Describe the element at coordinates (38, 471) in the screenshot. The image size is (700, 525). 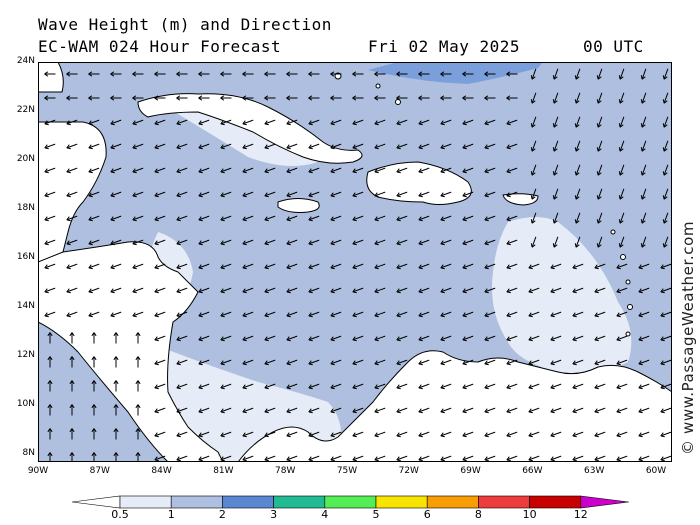
I see `lon-label: 90W` at that location.